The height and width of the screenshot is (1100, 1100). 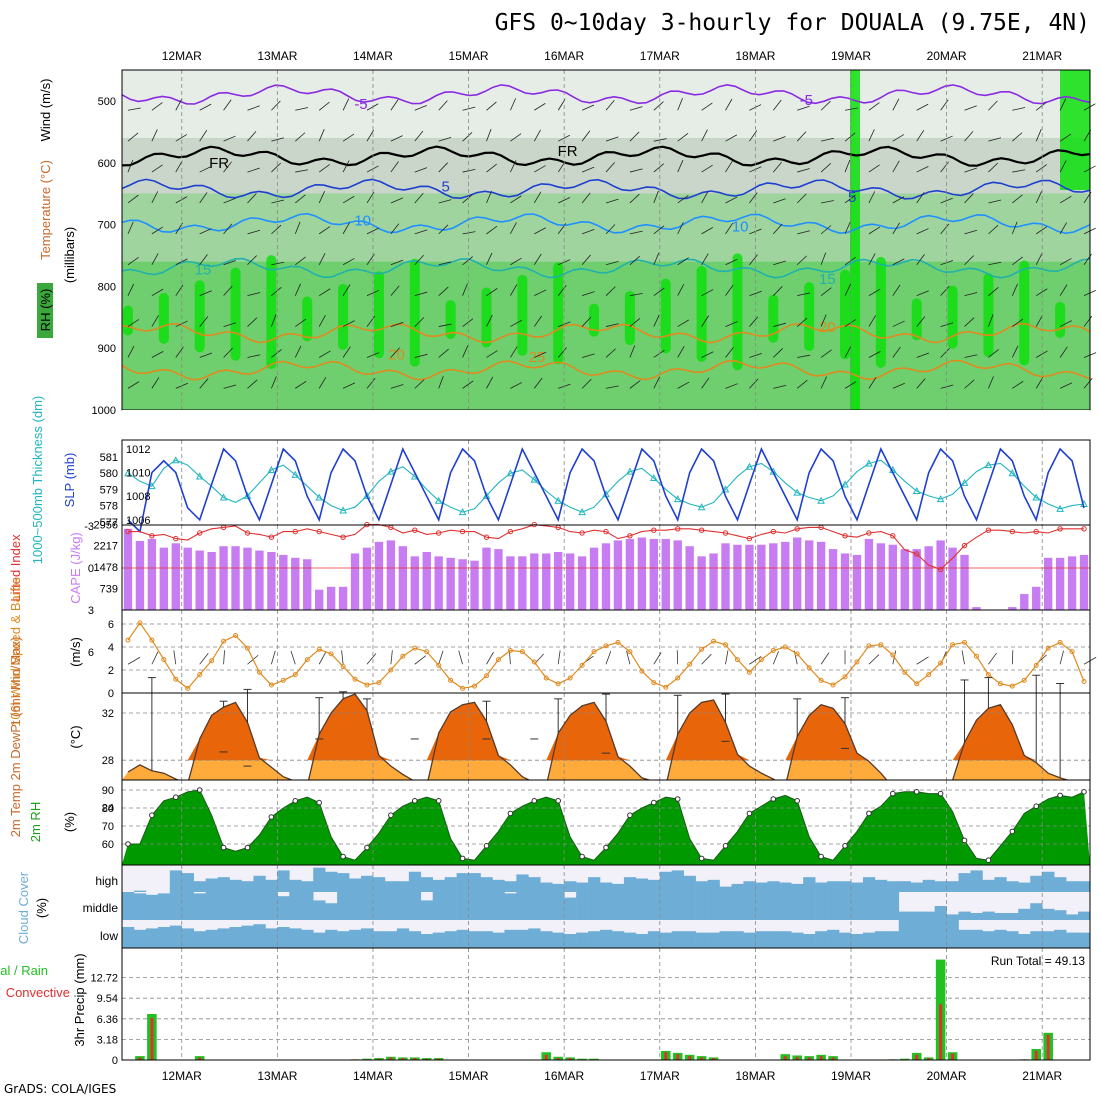 What do you see at coordinates (79, 999) in the screenshot?
I see `precip-unit: 3hr Precip (mm)` at bounding box center [79, 999].